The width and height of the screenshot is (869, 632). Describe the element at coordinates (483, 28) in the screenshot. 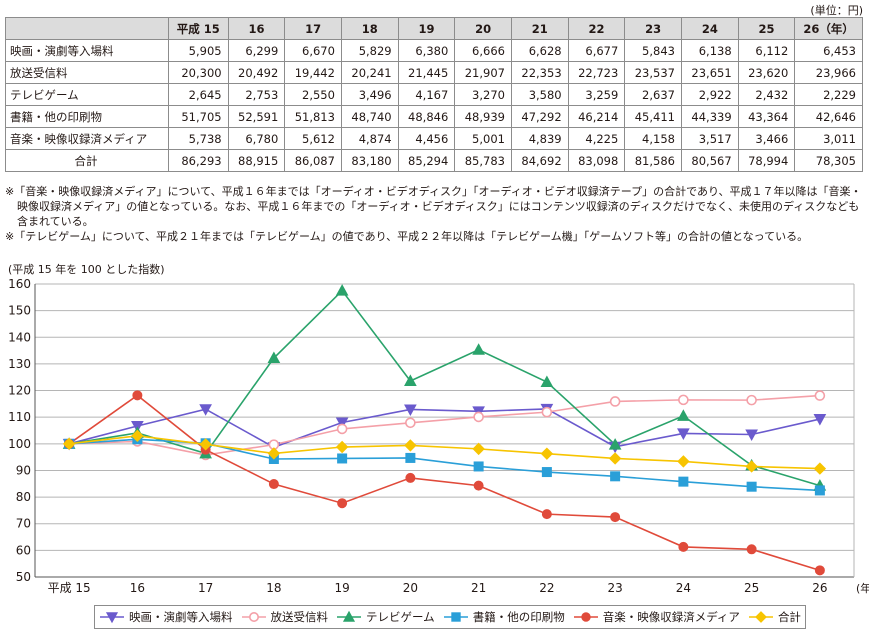

I see `table-header-year: 20` at that location.